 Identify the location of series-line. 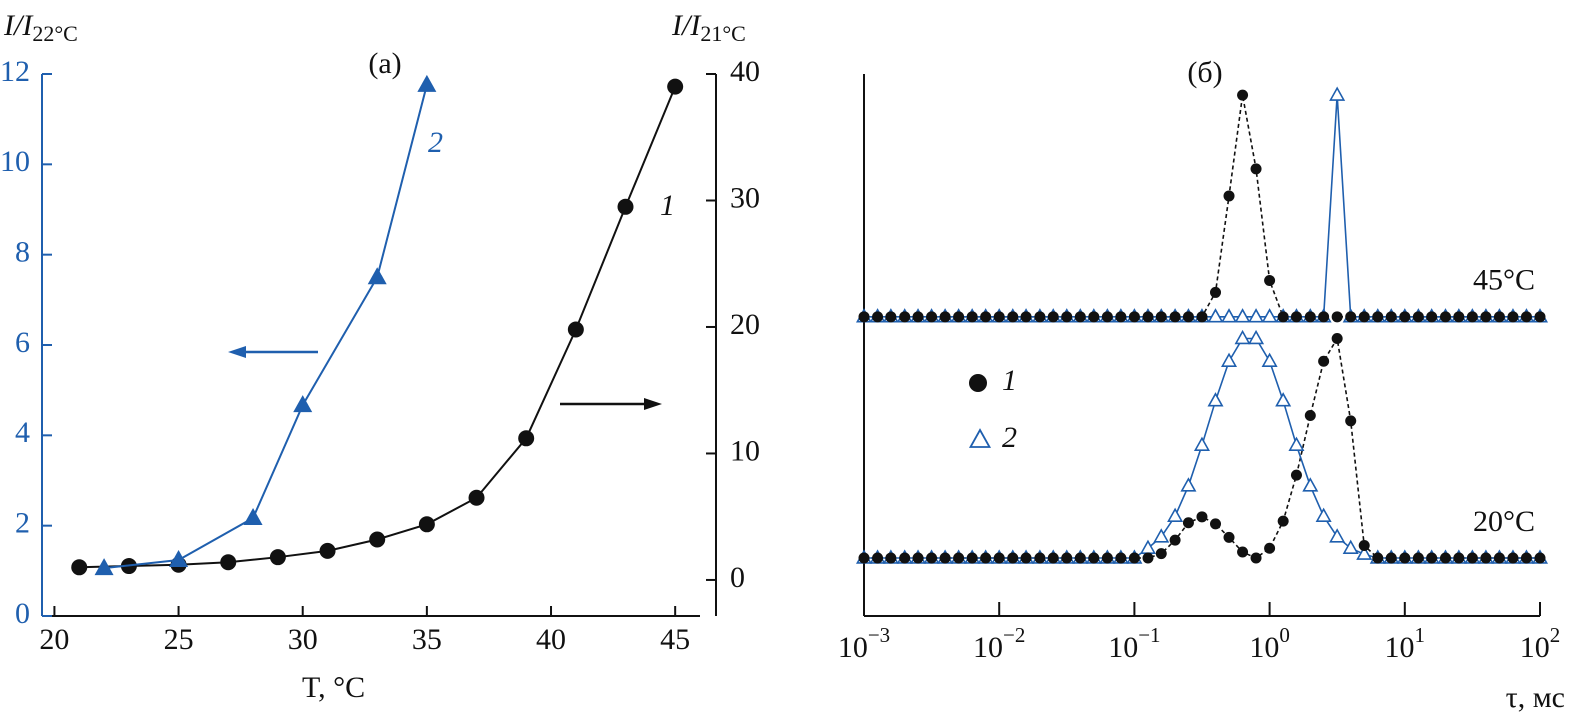
(265, 327).